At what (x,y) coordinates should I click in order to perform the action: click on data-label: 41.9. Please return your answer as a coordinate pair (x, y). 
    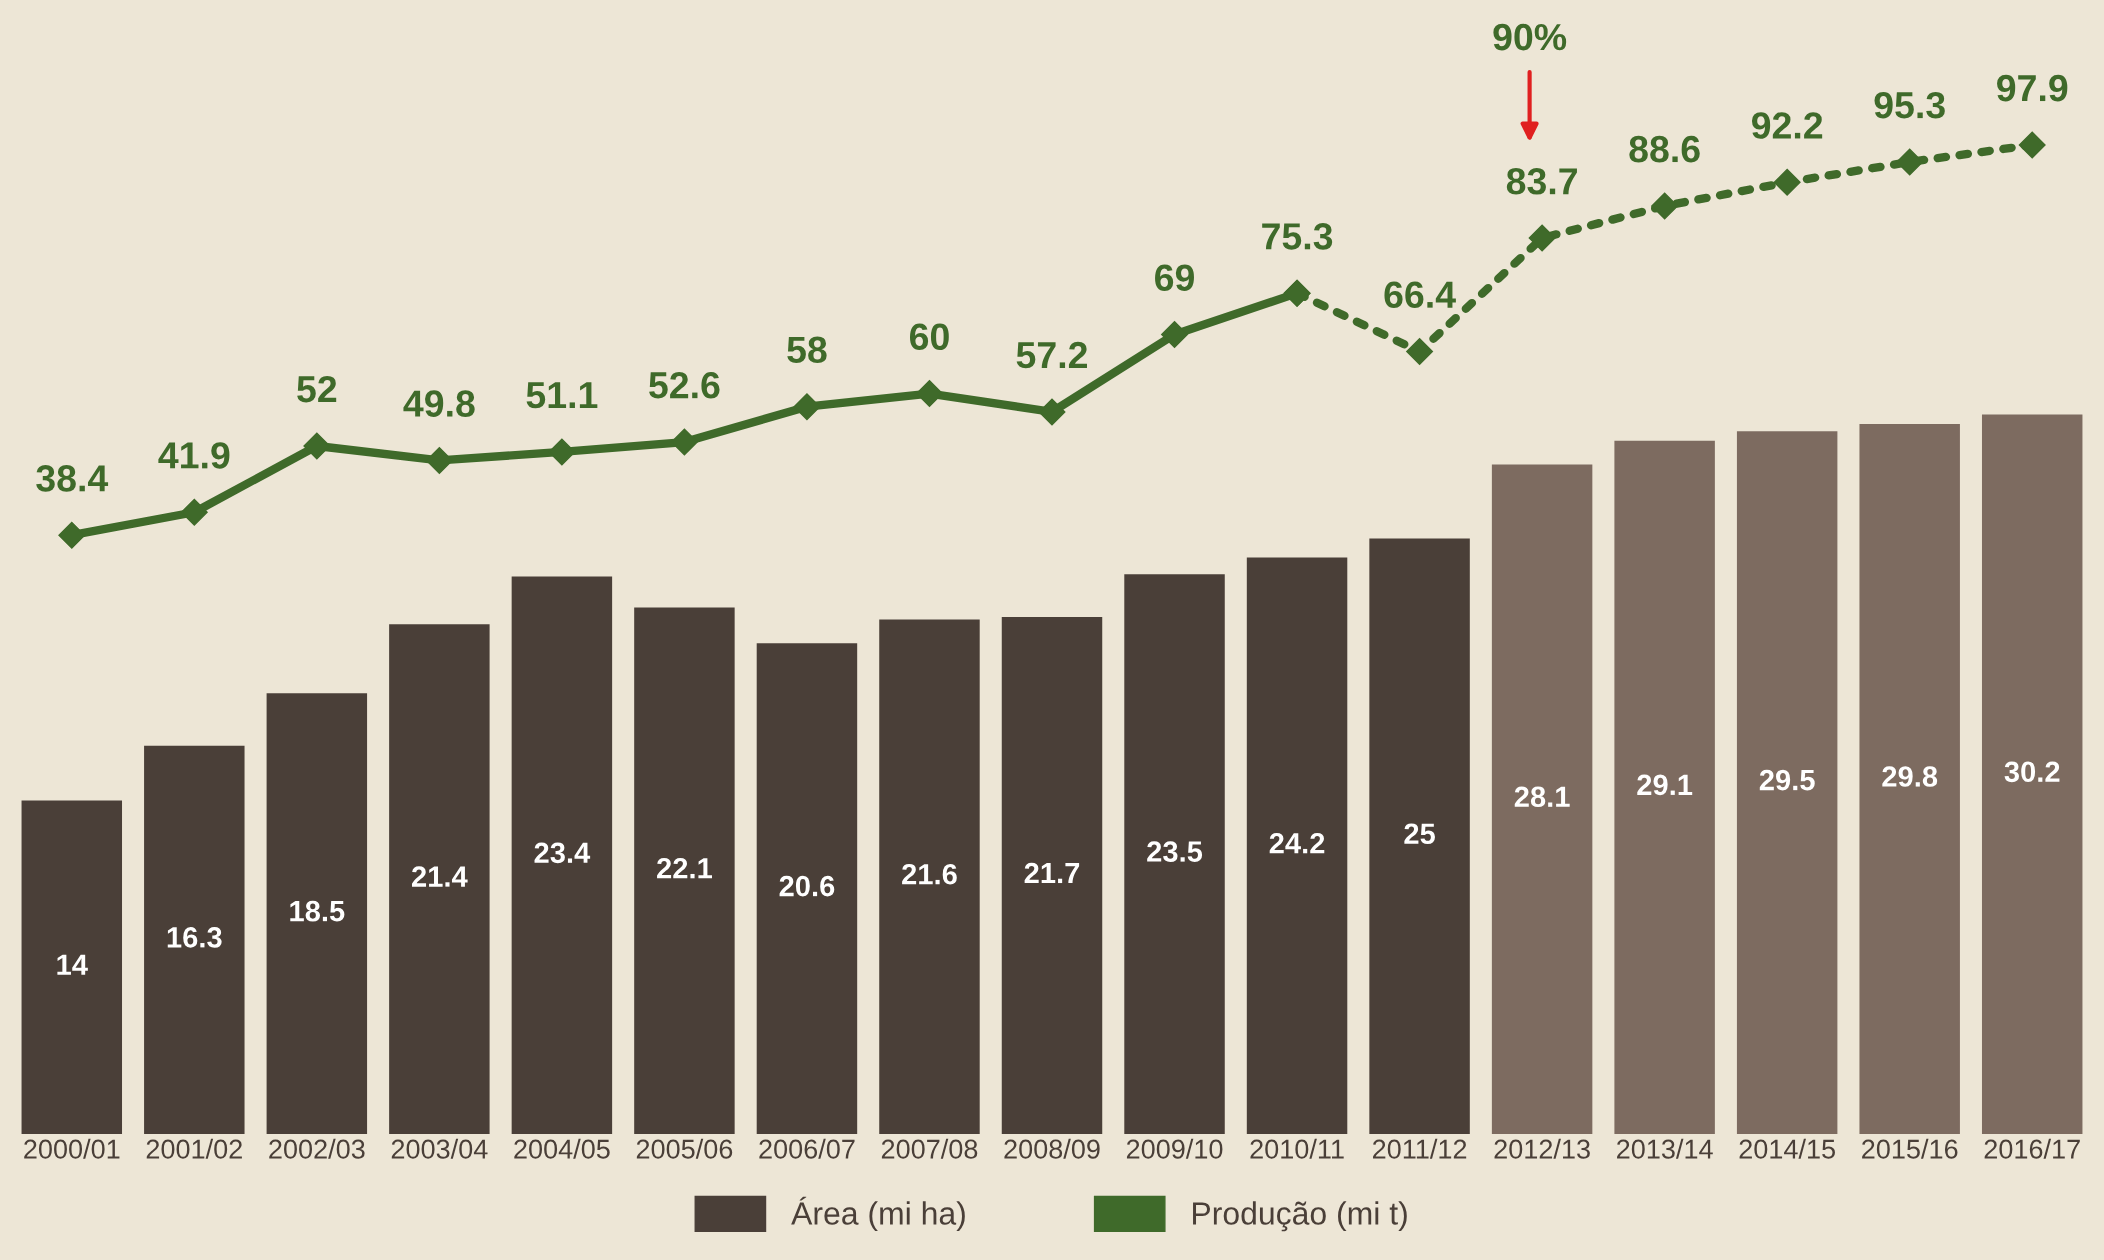
    Looking at the image, I should click on (194, 455).